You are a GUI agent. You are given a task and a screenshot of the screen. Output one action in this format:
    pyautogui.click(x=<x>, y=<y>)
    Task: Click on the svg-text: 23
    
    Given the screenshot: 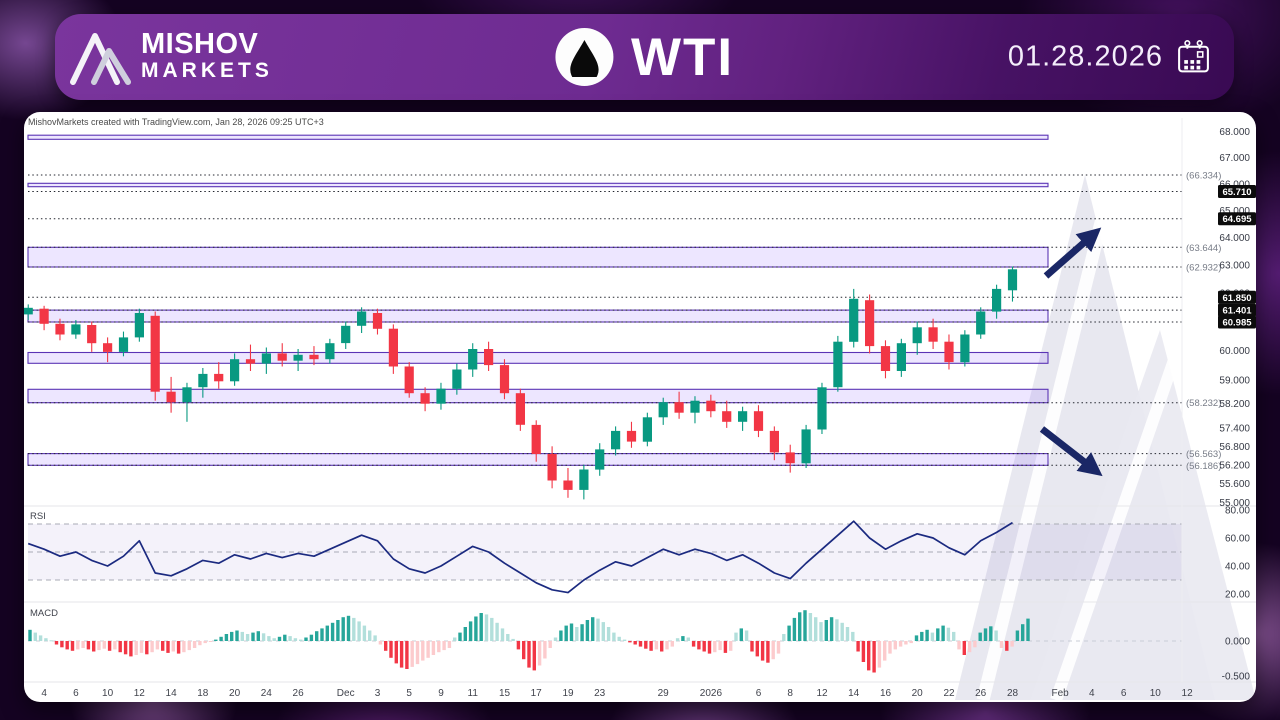 What is the action you would take?
    pyautogui.click(x=600, y=693)
    